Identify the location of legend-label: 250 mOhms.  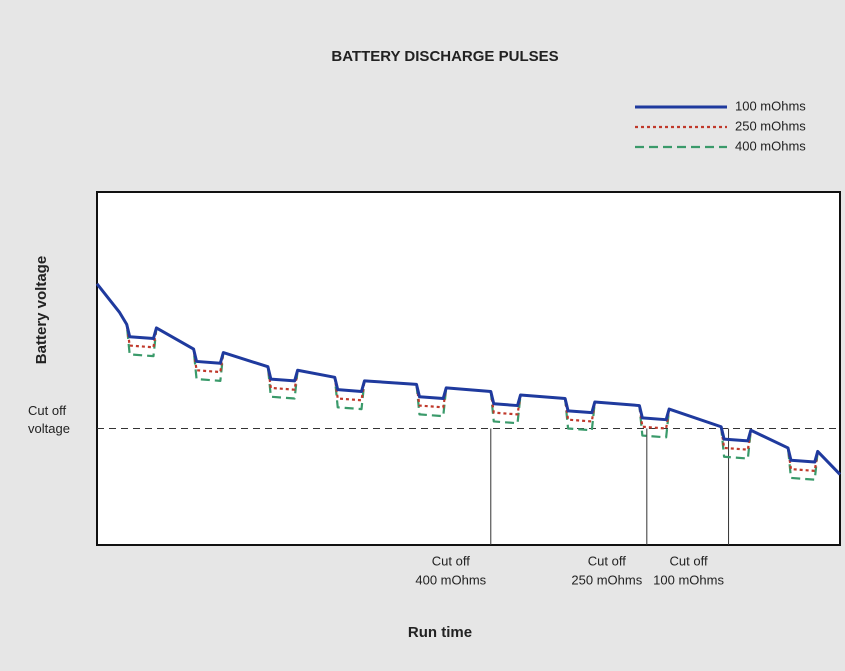
(770, 125).